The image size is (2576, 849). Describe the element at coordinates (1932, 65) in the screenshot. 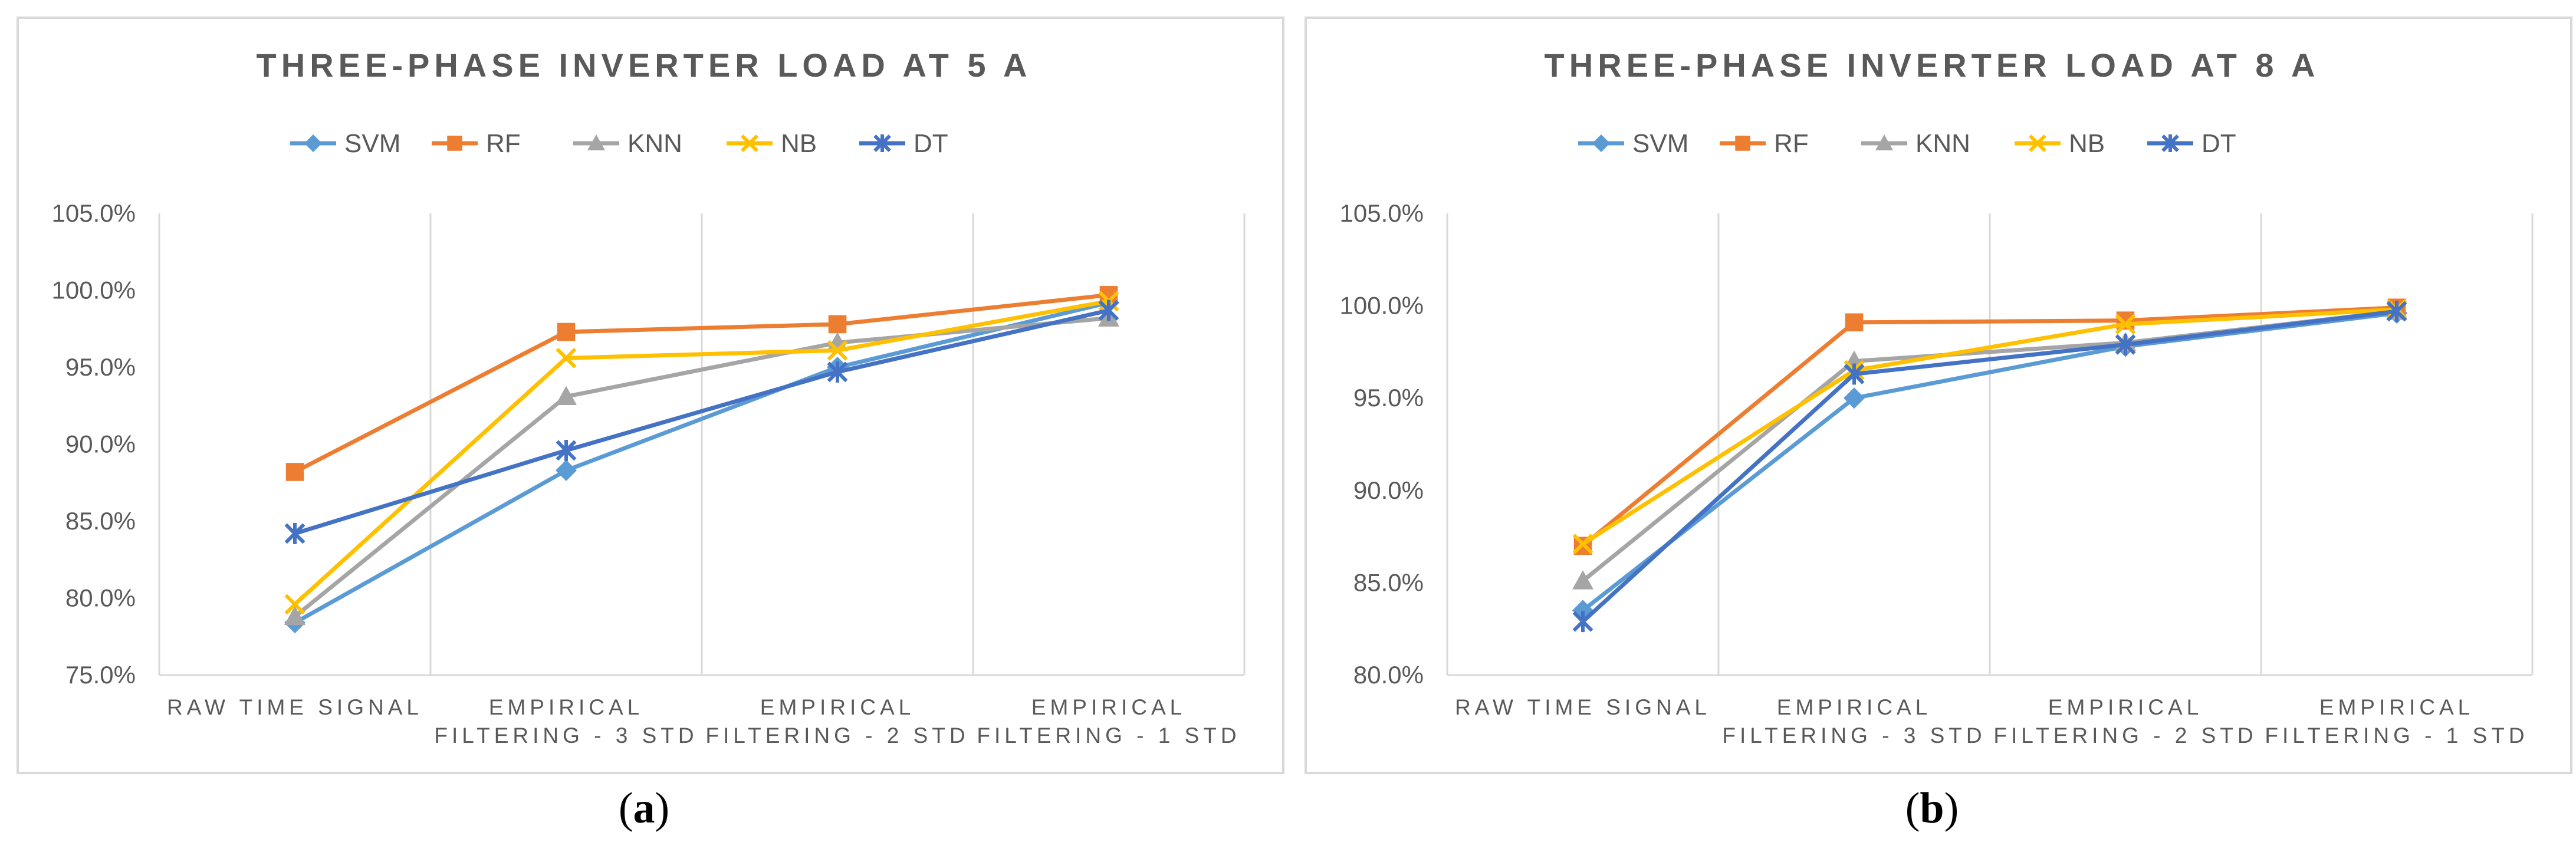

I see `chart-title-b: THREE-PHASE INVERTER LOAD AT 8 A` at that location.